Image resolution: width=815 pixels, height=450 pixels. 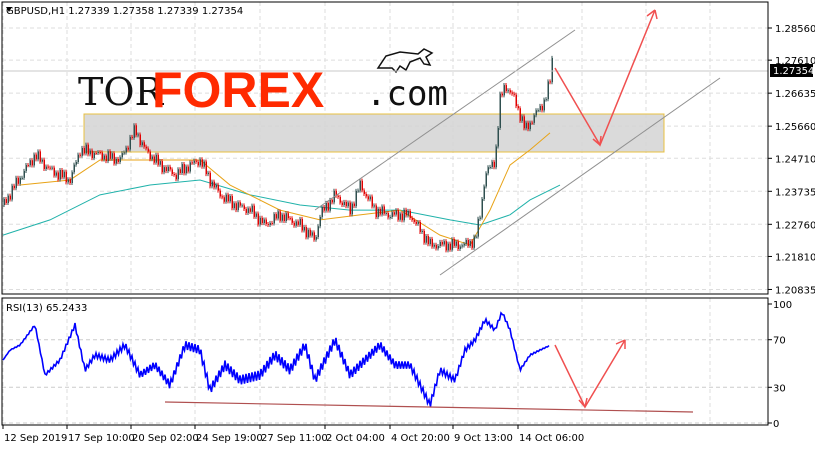 What do you see at coordinates (165, 438) in the screenshot?
I see `time-tick-label: 20 Sep 02:00` at bounding box center [165, 438].